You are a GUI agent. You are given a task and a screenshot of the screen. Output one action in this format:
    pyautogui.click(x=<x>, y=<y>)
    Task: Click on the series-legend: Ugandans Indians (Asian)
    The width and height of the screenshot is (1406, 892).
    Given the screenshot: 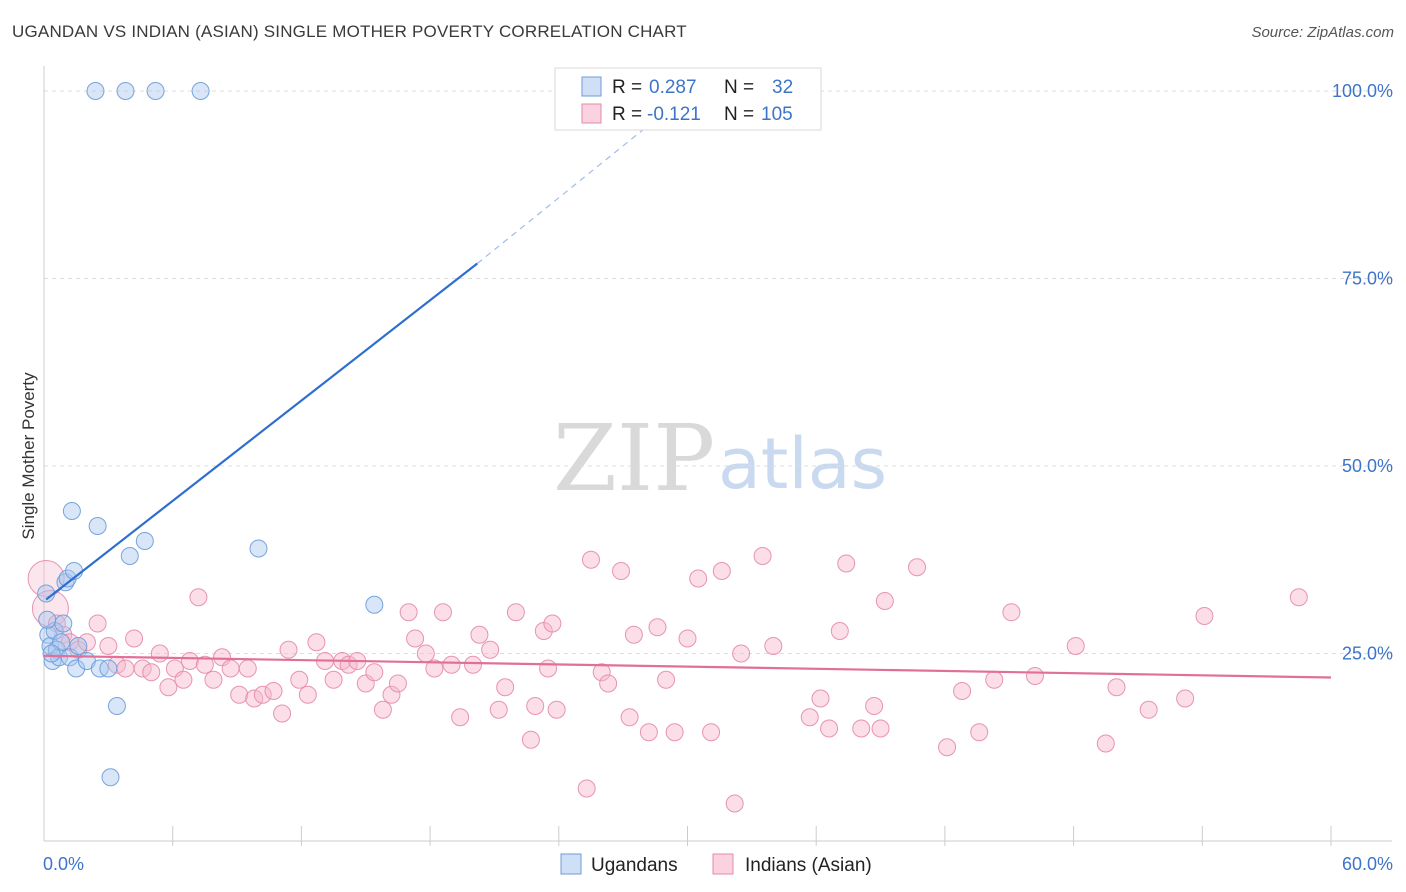 What is the action you would take?
    pyautogui.click(x=716, y=864)
    